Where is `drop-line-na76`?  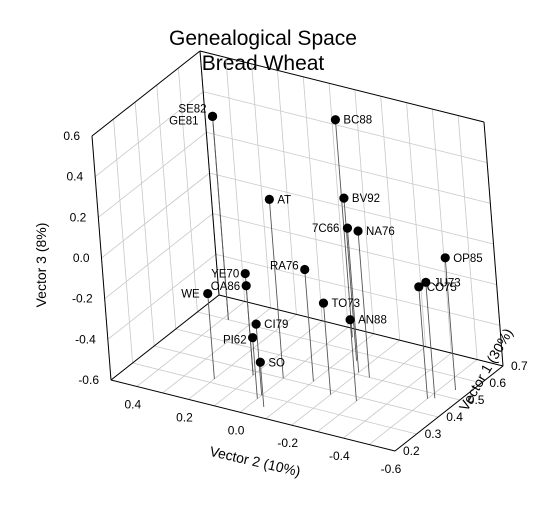 drop-line-na76 is located at coordinates (363, 304).